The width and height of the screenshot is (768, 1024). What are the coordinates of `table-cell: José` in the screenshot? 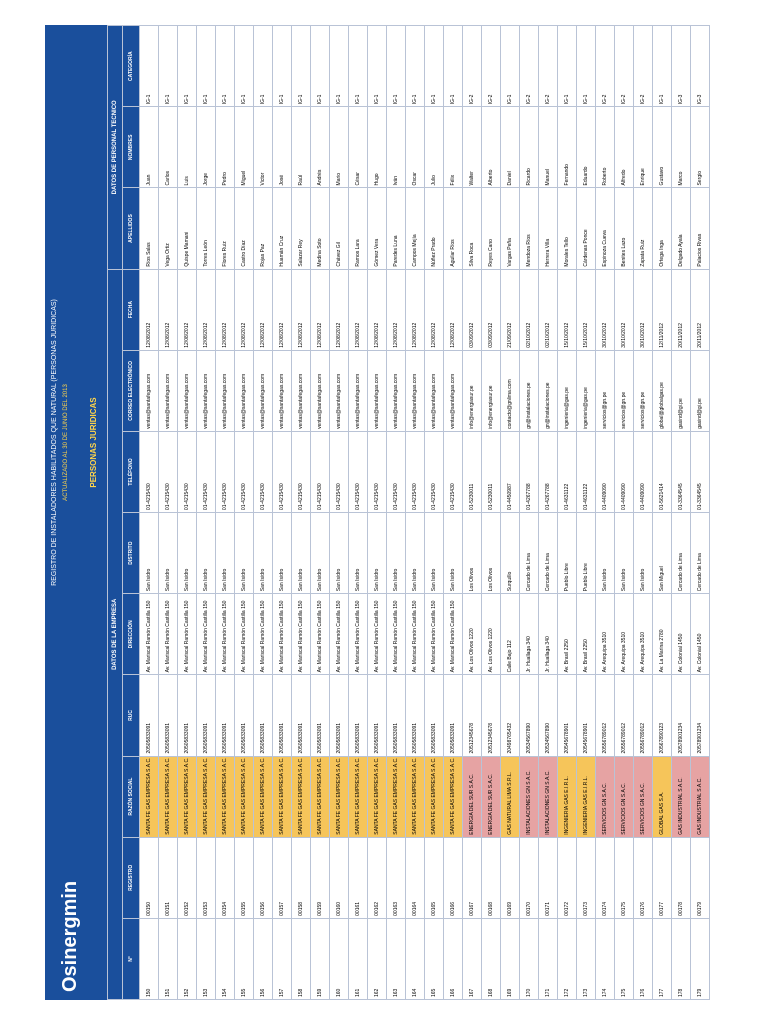 It's located at (282, 147).